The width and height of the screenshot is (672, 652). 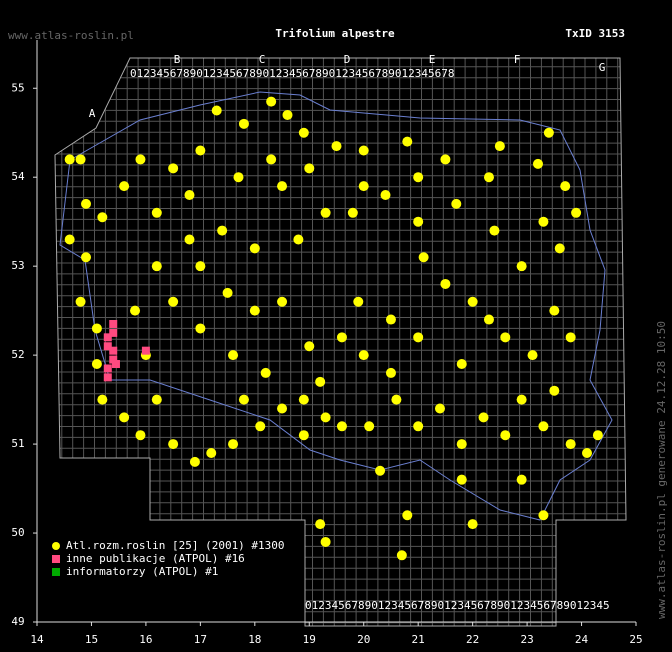 What do you see at coordinates (517, 59) in the screenshot?
I see `grid-column-label: F` at bounding box center [517, 59].